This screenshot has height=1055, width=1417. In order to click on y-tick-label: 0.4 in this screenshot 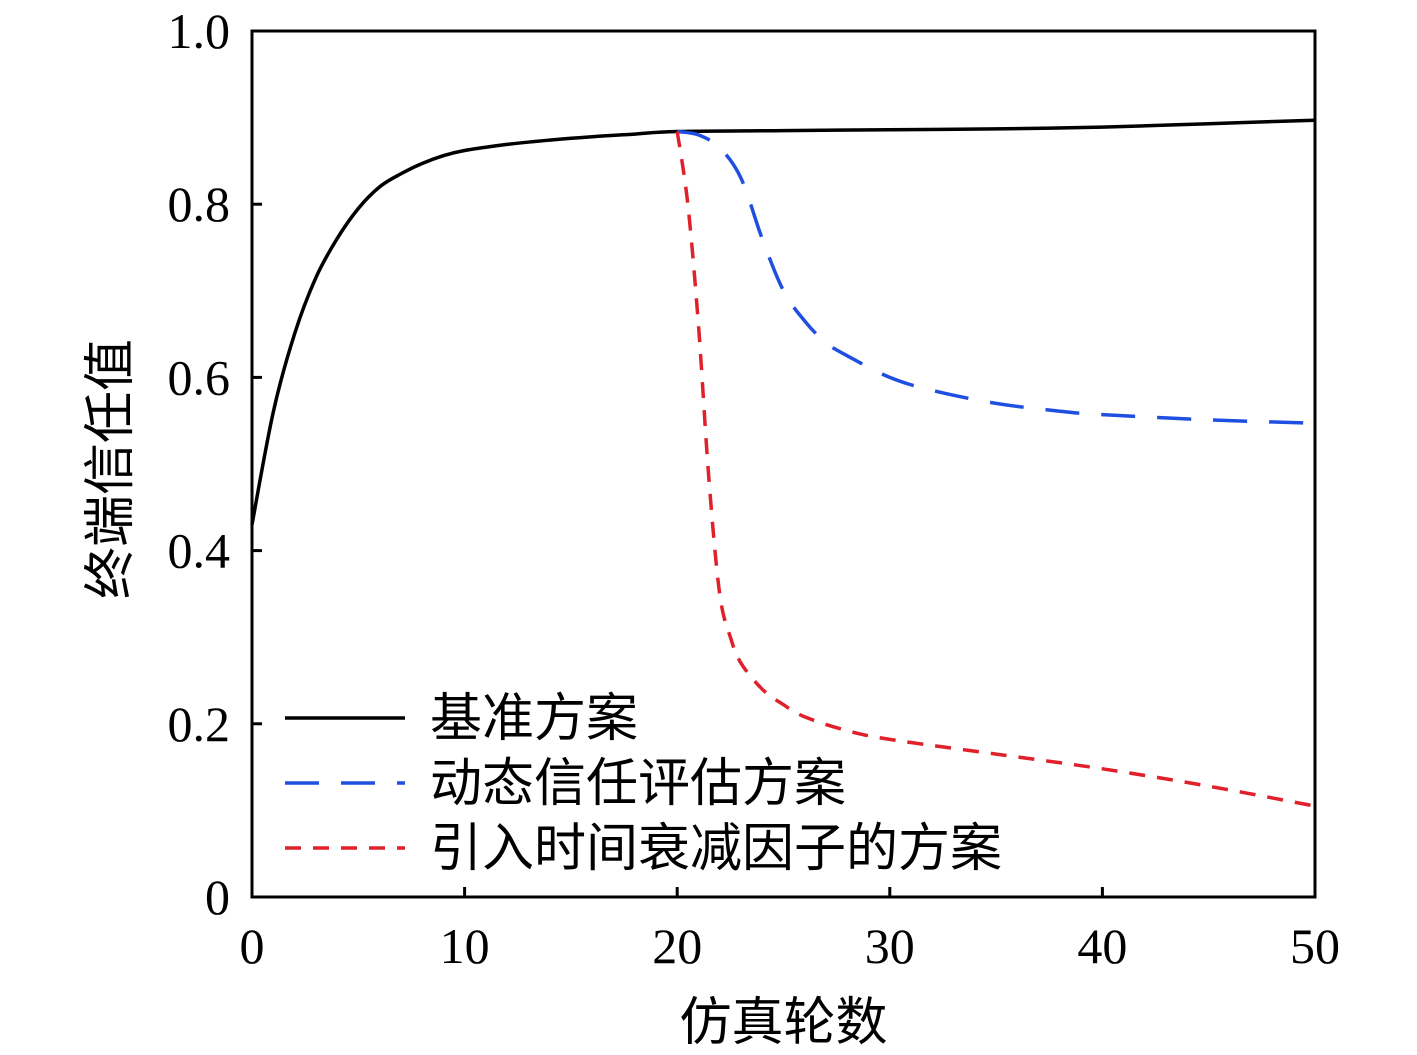, I will do `click(199, 551)`.